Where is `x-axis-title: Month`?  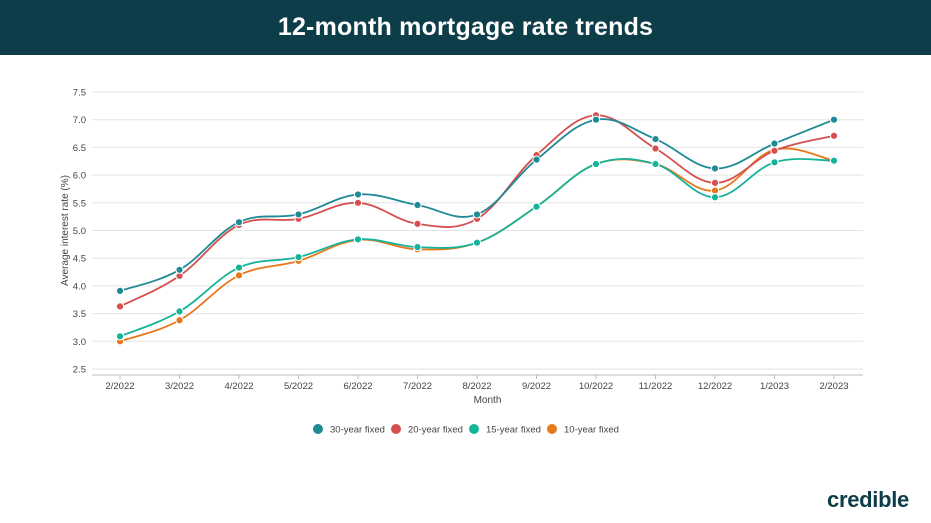 x-axis-title: Month is located at coordinates (488, 400).